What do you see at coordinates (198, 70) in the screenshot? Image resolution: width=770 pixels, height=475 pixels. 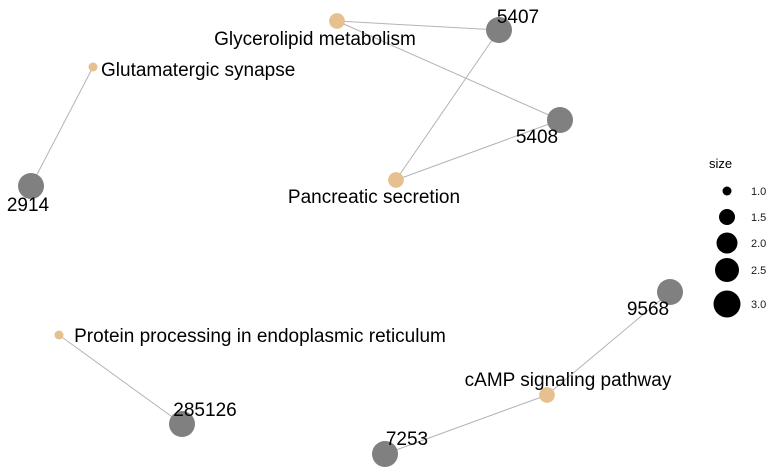 I see `pathway-label-glutamatergic: Glutamatergic synapse` at bounding box center [198, 70].